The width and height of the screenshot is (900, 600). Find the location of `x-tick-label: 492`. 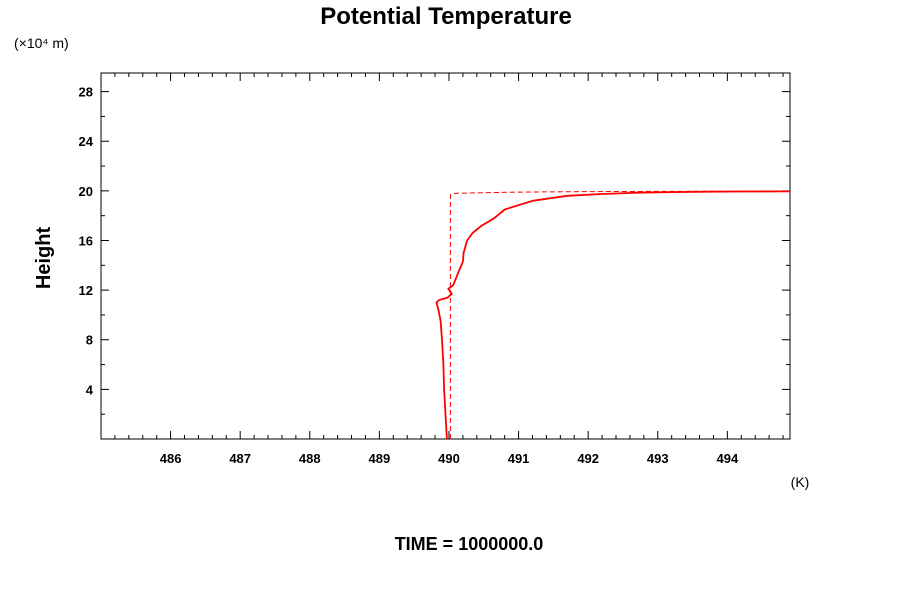

x-tick-label: 492 is located at coordinates (588, 458).